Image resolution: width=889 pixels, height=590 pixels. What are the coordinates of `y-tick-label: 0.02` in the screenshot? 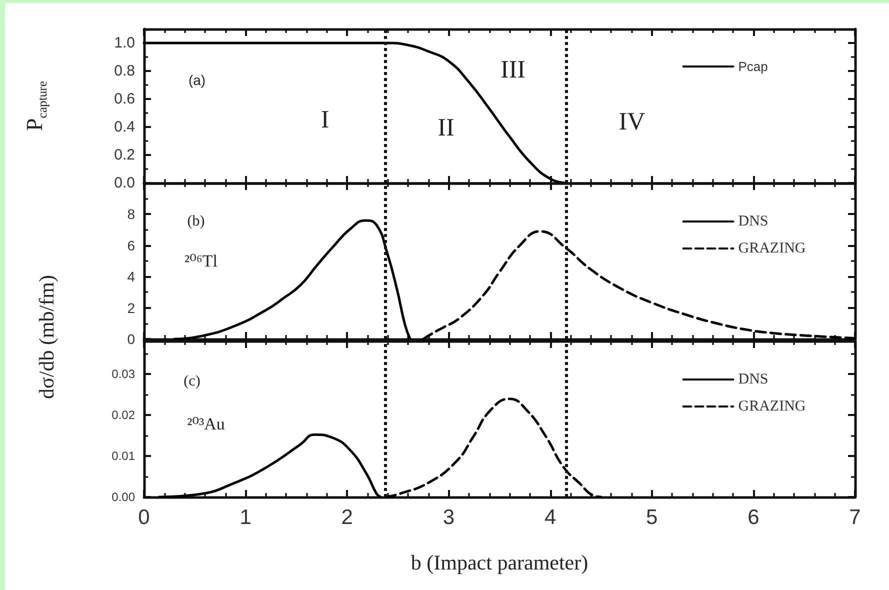 It's located at (124, 415).